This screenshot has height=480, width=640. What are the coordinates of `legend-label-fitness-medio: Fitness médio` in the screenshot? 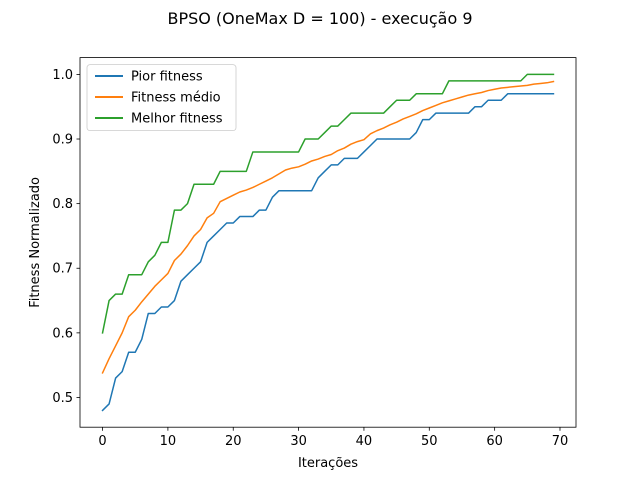 It's located at (176, 98).